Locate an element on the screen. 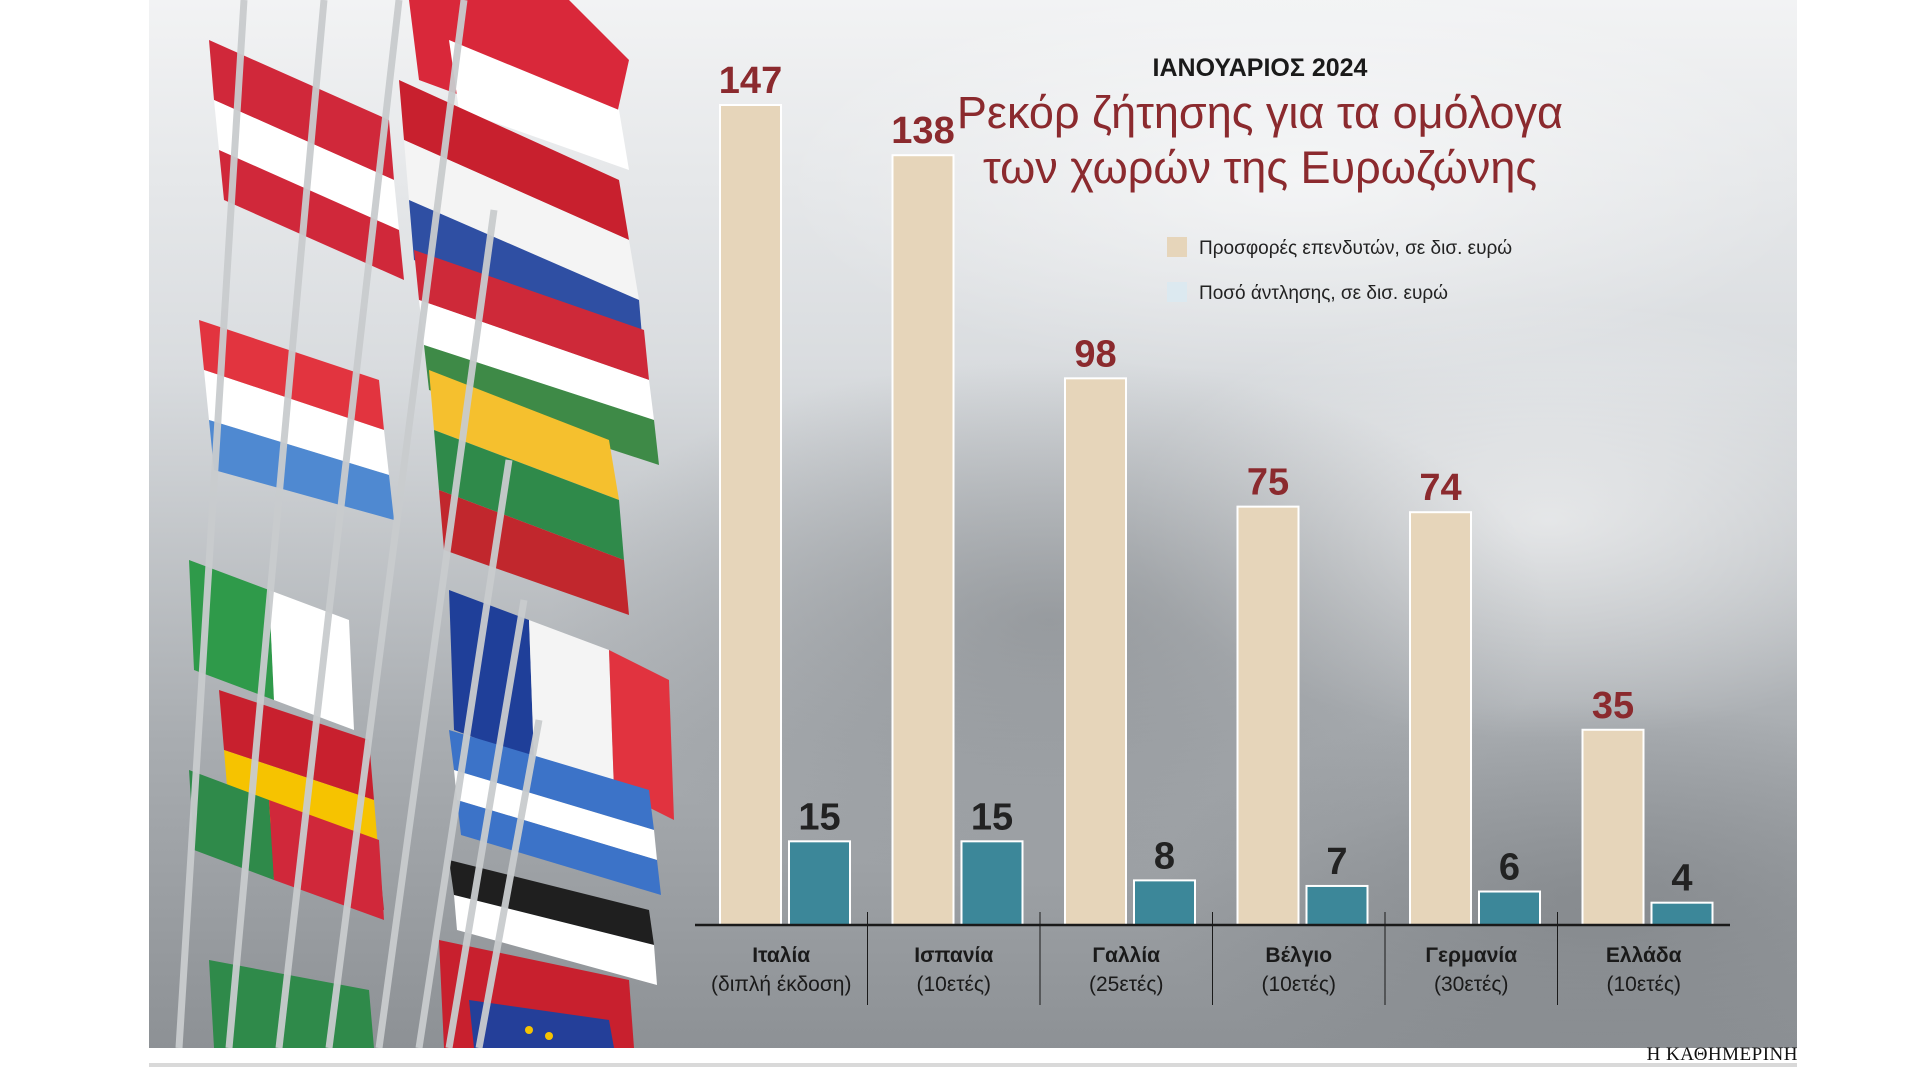 This screenshot has width=1920, height=1080. value-label-raised-4: 6 is located at coordinates (1509, 868).